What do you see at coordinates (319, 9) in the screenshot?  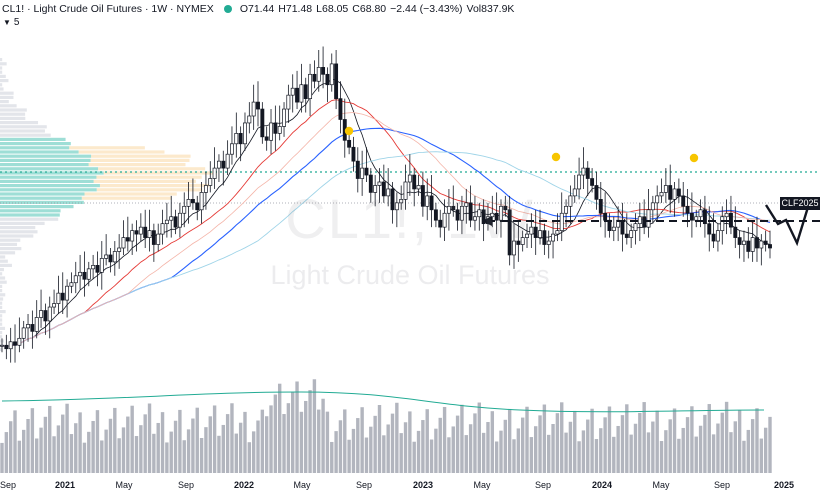 I see `low-label: L` at bounding box center [319, 9].